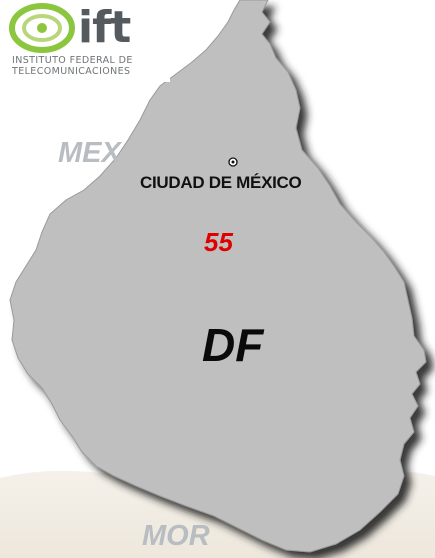  Describe the element at coordinates (218, 242) in the screenshot. I see `area-code-label: 55` at that location.